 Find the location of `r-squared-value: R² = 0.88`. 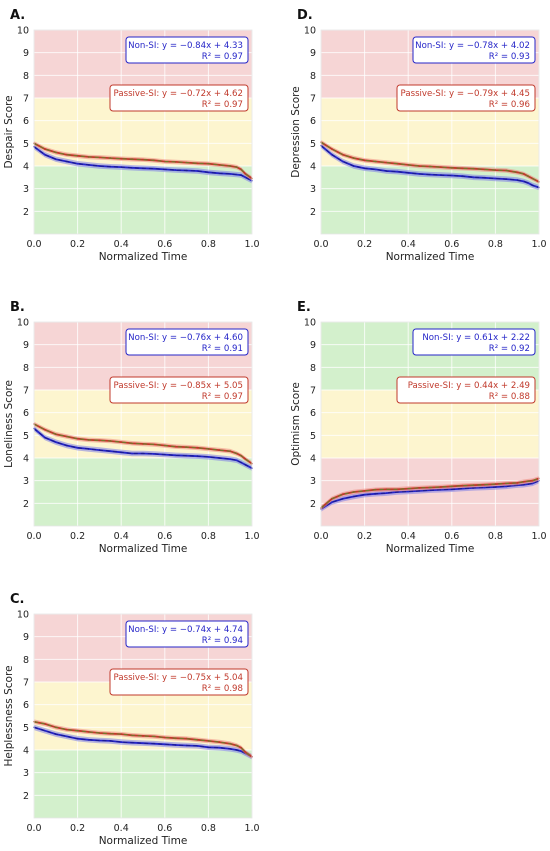

r-squared-value: R² = 0.88 is located at coordinates (509, 397).